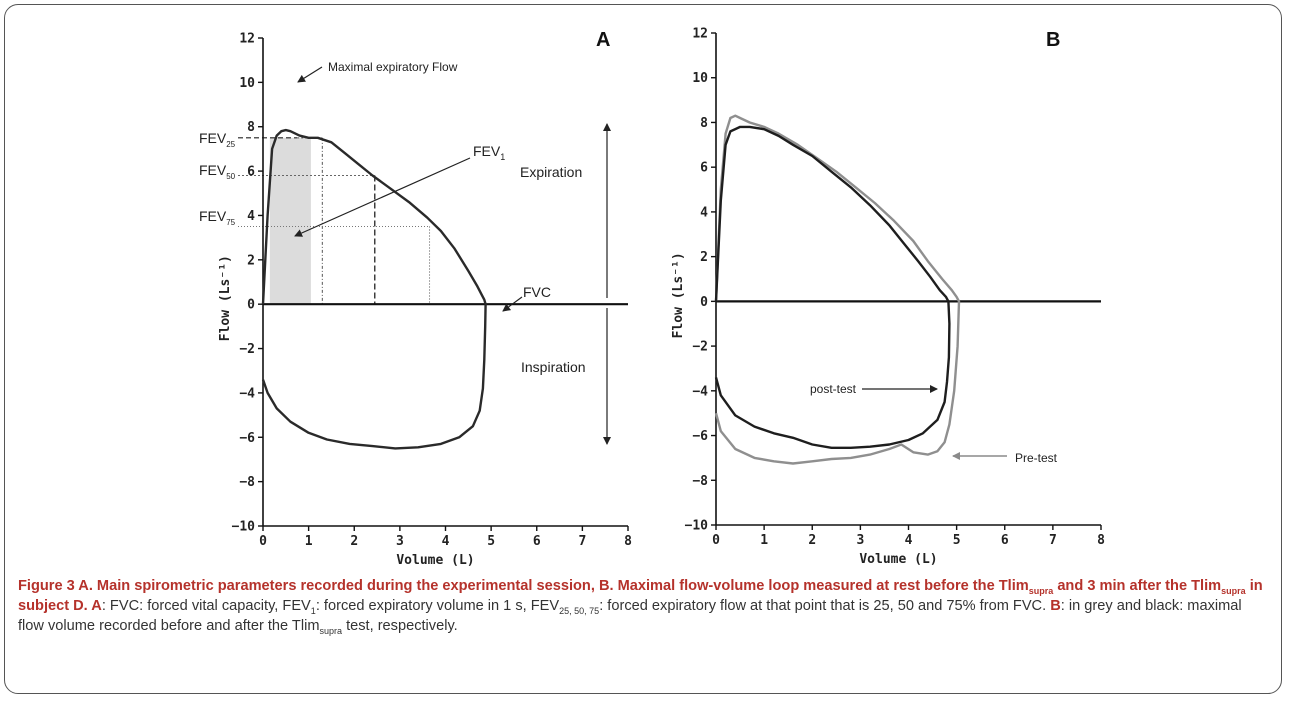 Image resolution: width=1290 pixels, height=702 pixels. I want to click on post-test-label: post-test, so click(833, 389).